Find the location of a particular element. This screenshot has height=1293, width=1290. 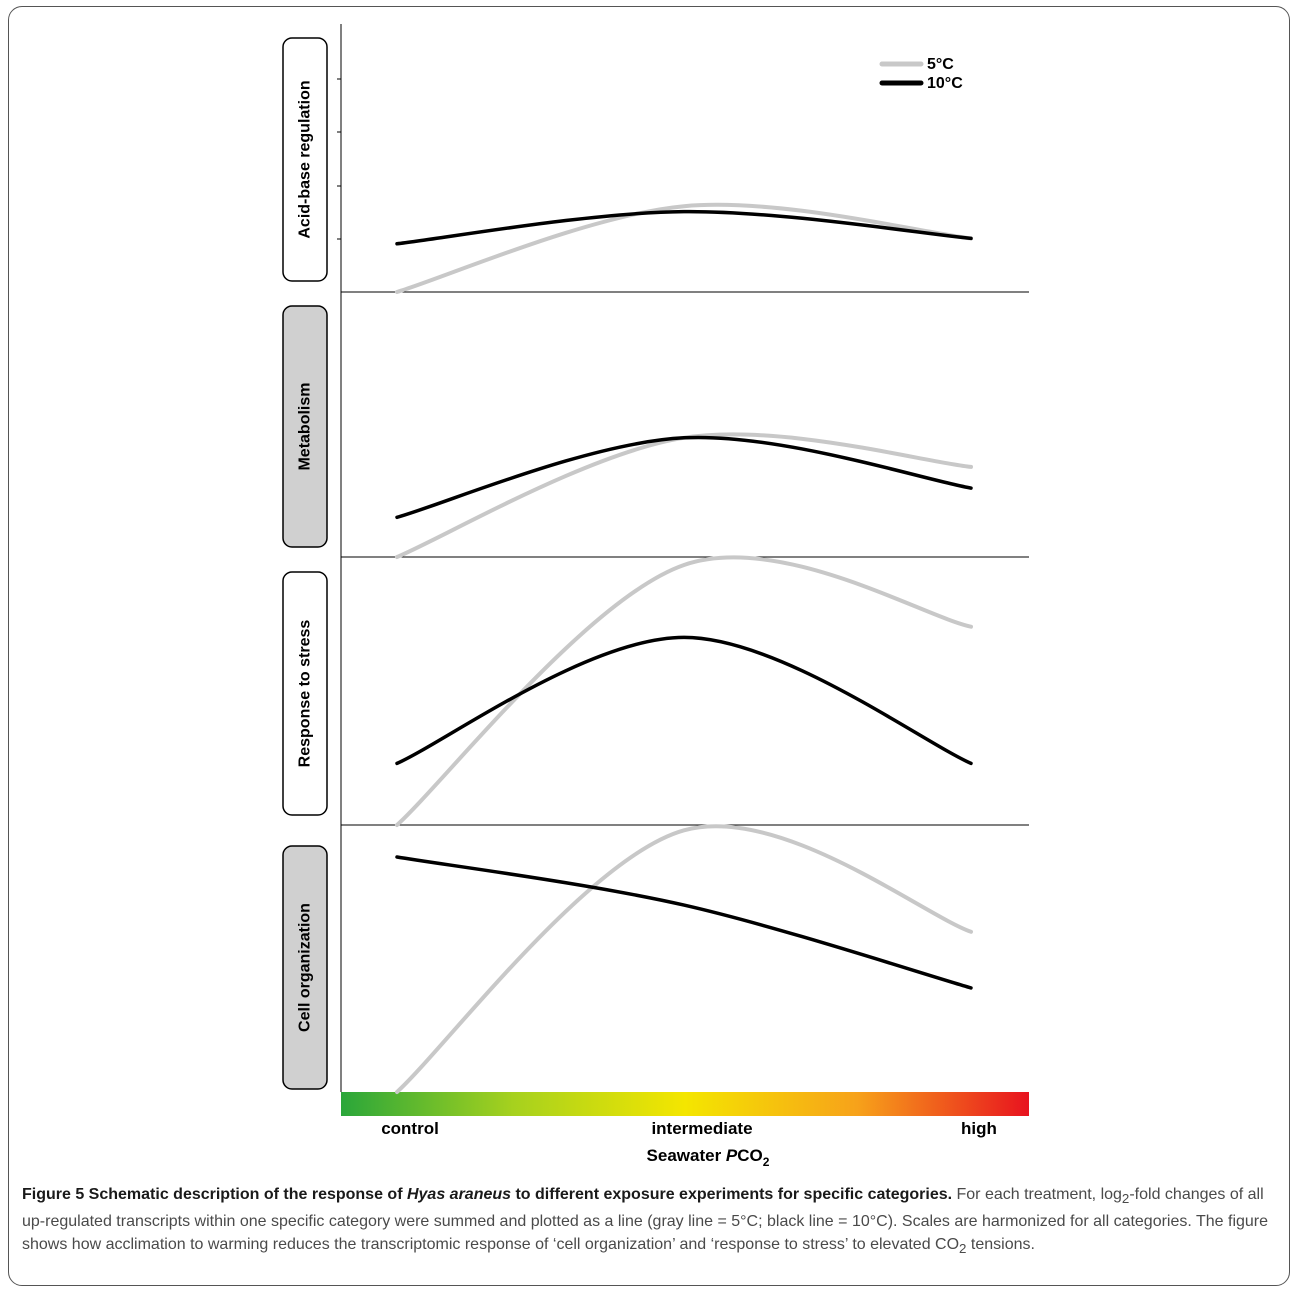

panel-label-1: Metabolism is located at coordinates (305, 426).